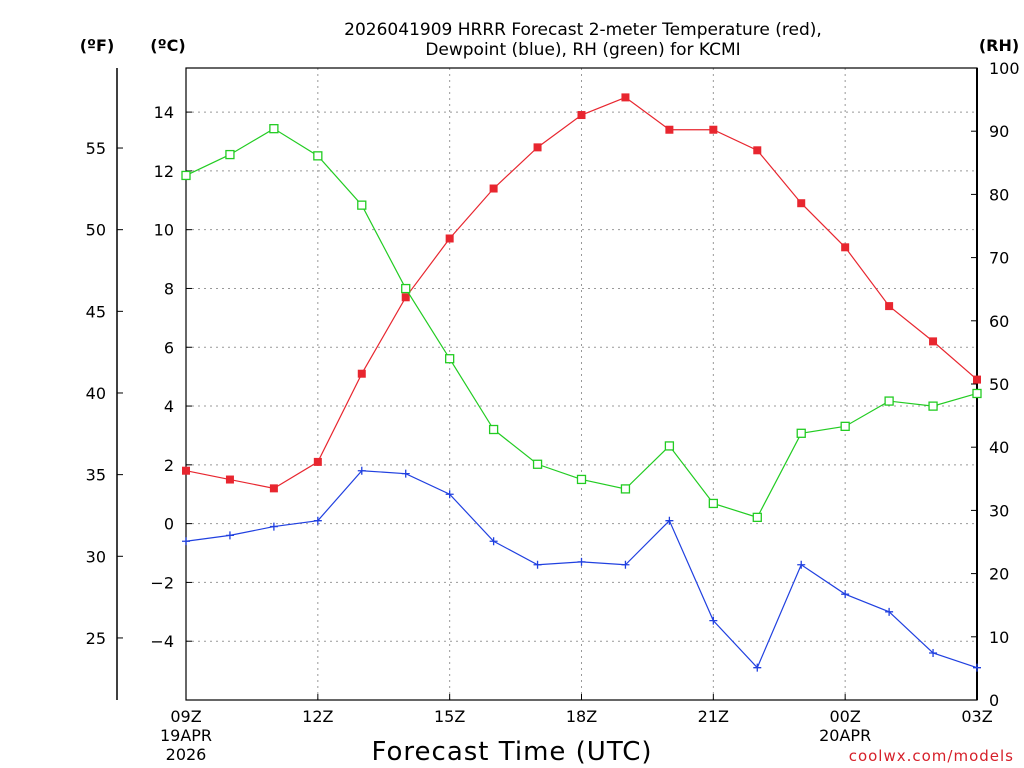  I want to click on celsius-tick-label: 12, so click(164, 171).